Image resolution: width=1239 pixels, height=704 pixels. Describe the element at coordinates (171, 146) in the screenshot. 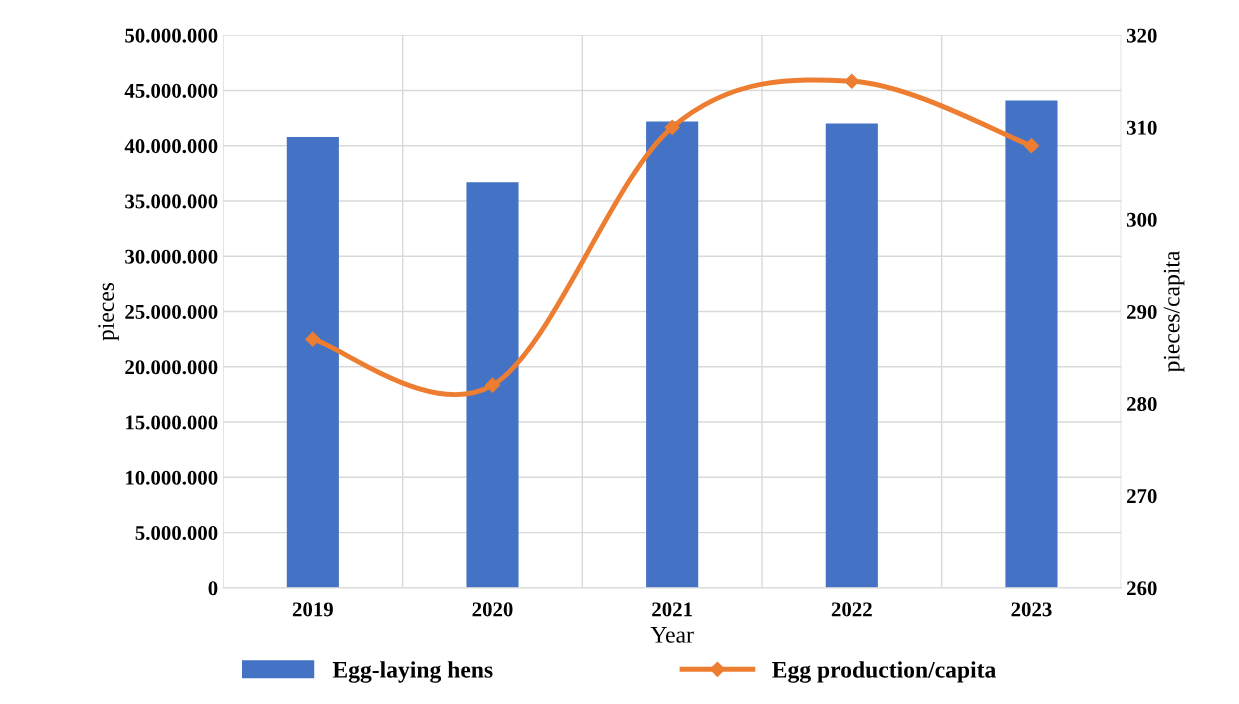

I see `y-tick-label: 40.000.000` at that location.